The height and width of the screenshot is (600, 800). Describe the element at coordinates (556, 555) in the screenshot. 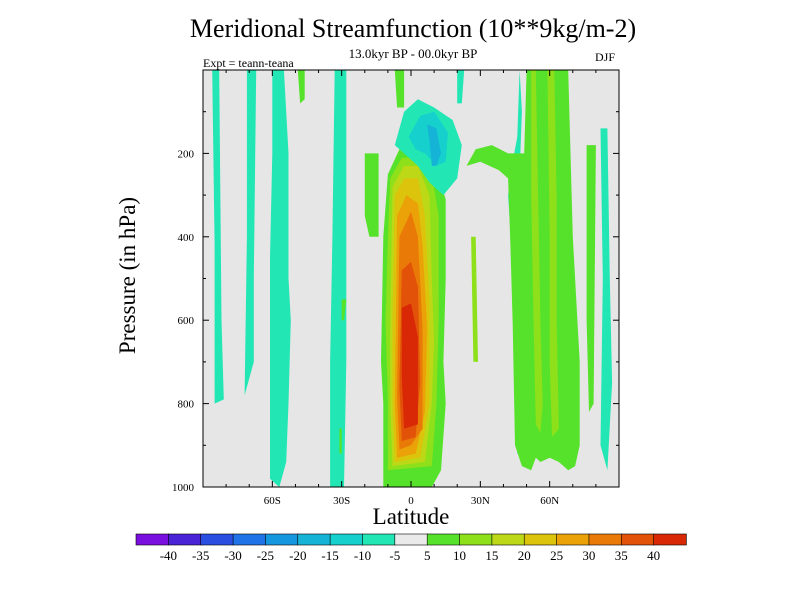

I see `legend-label: 25` at that location.